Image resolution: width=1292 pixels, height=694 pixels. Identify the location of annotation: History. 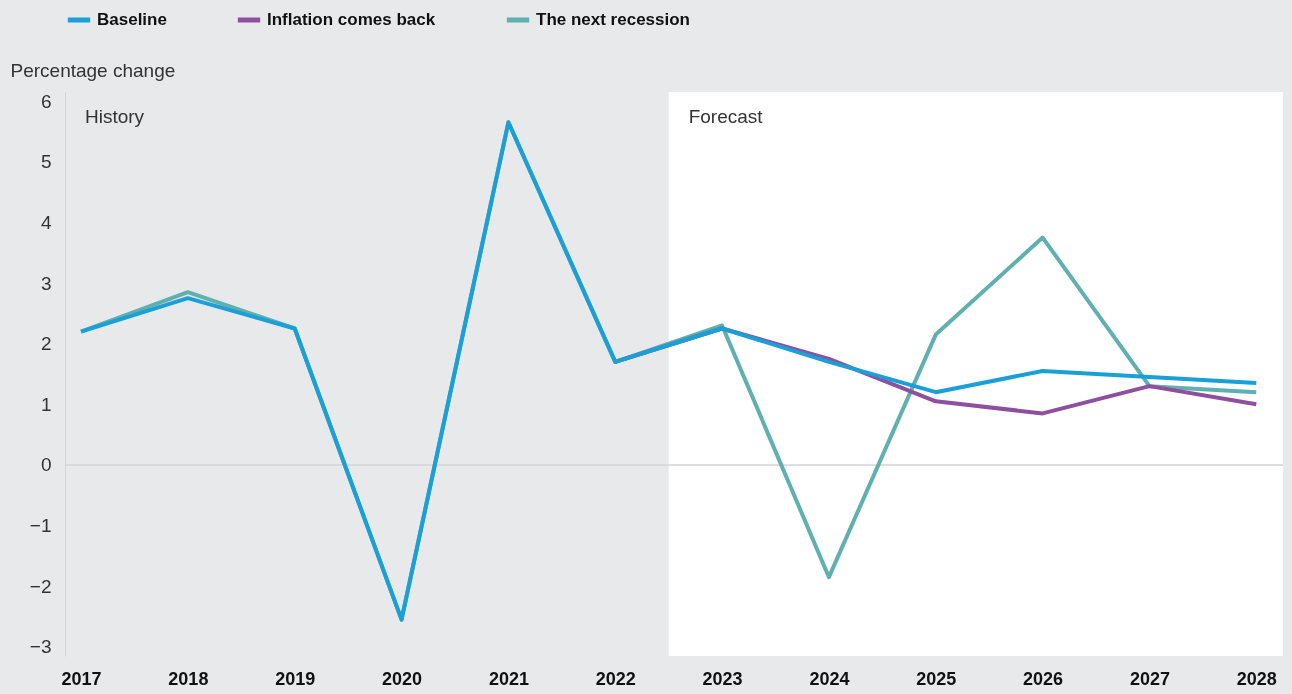
(115, 116).